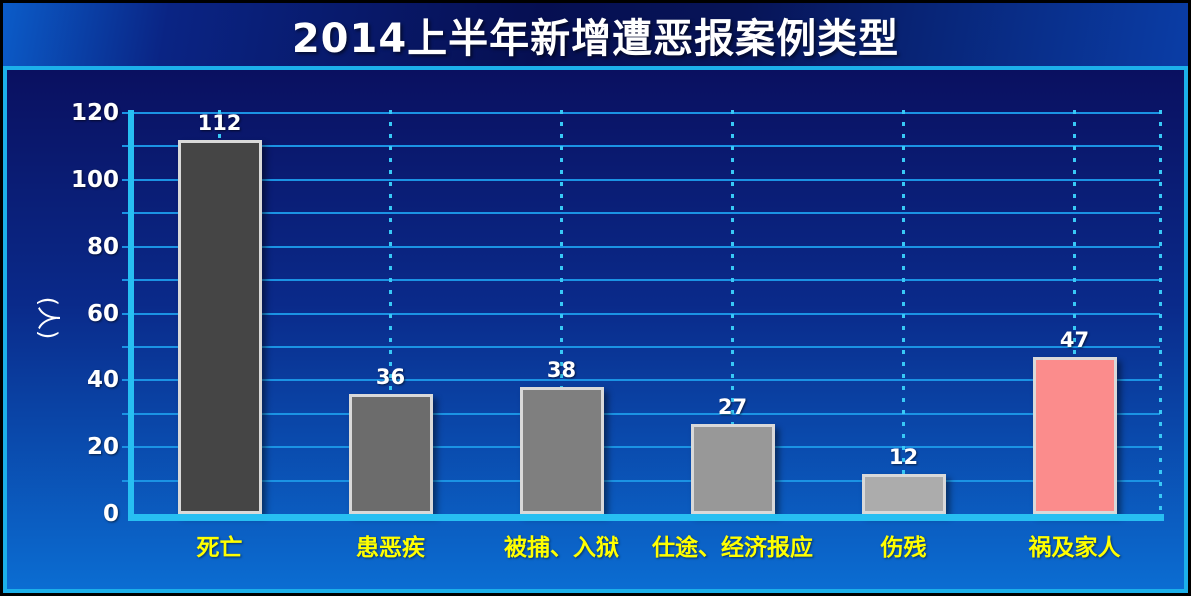  What do you see at coordinates (390, 548) in the screenshot?
I see `category-label-1: 患恶疾` at bounding box center [390, 548].